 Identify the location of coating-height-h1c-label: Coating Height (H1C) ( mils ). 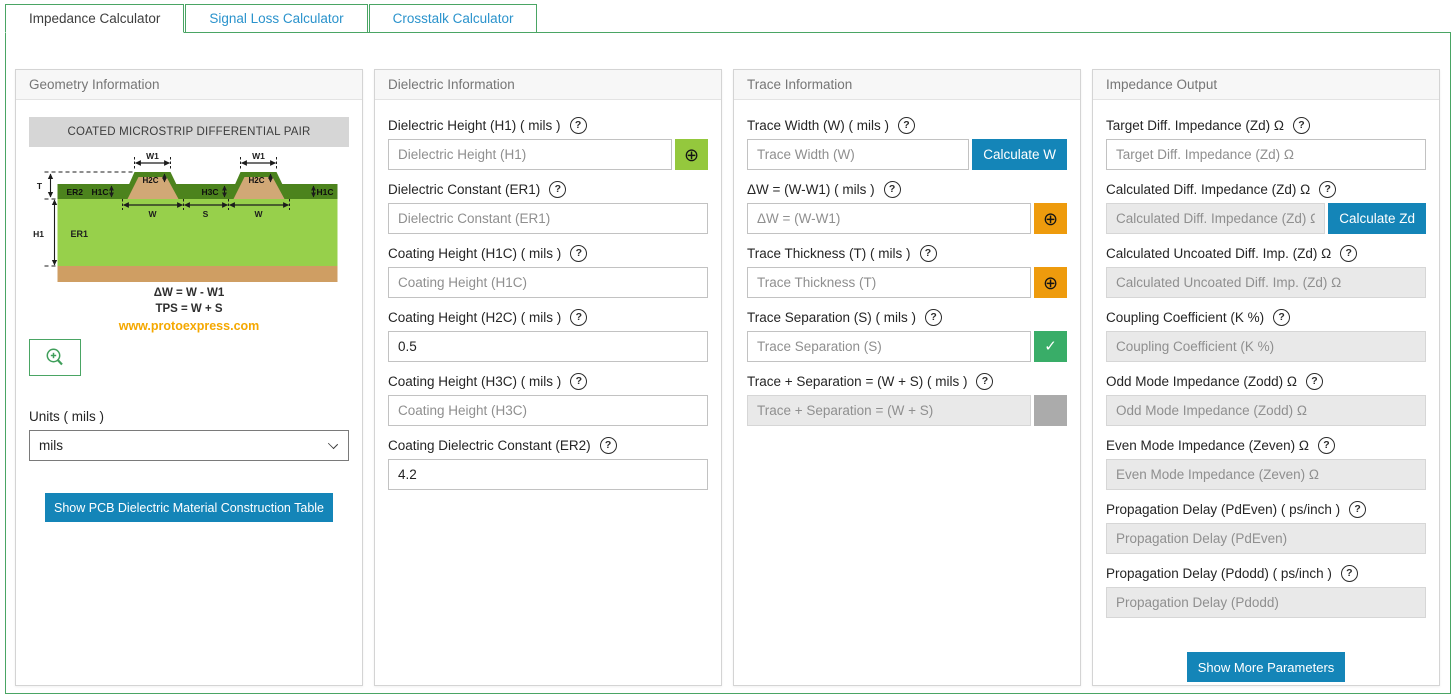
(475, 253).